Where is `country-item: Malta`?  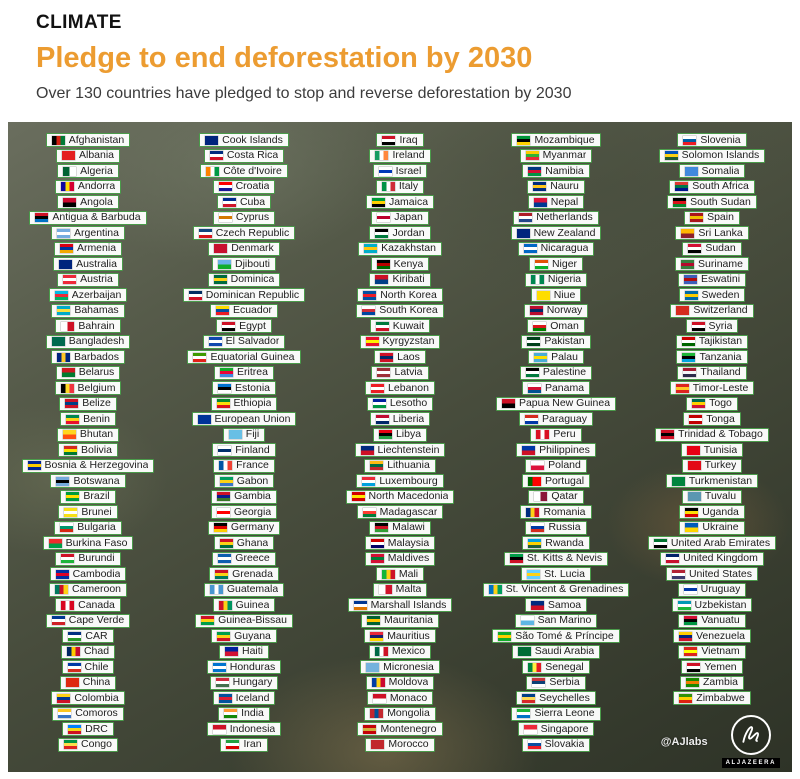
country-item: Malta is located at coordinates (400, 589).